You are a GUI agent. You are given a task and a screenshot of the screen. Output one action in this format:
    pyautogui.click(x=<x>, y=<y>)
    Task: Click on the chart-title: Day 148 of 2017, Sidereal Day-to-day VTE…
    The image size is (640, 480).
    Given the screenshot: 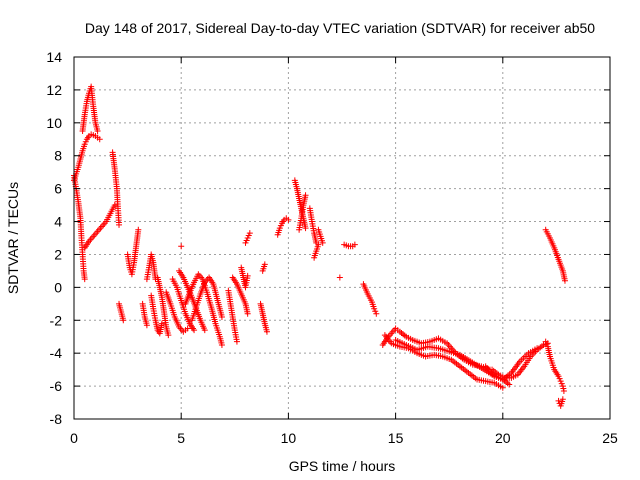 What is the action you would take?
    pyautogui.click(x=340, y=28)
    